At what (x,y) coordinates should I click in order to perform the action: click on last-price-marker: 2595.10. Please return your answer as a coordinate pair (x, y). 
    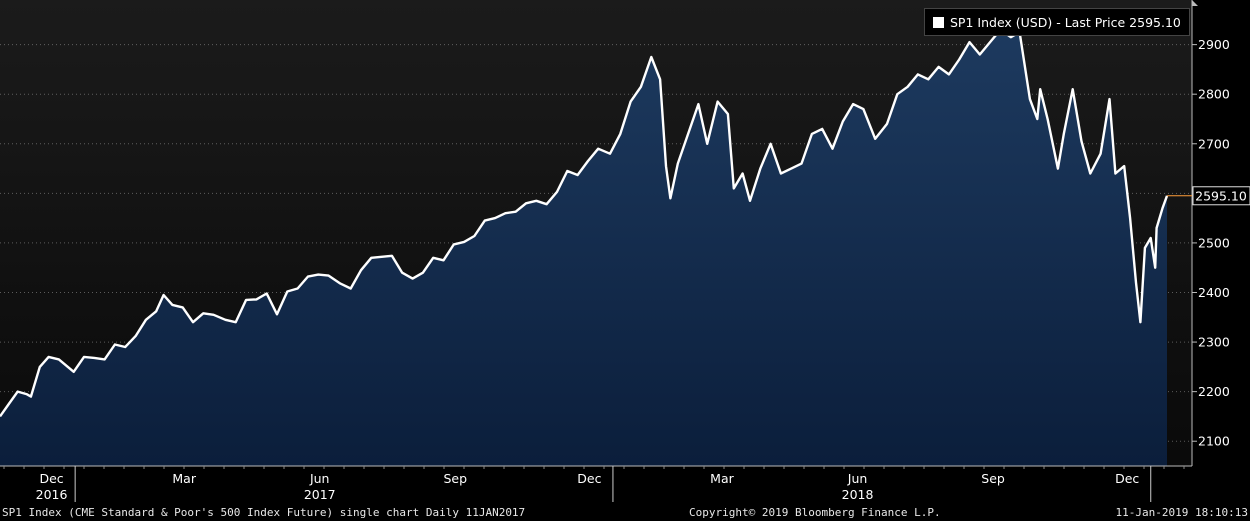
    Looking at the image, I should click on (1208, 196).